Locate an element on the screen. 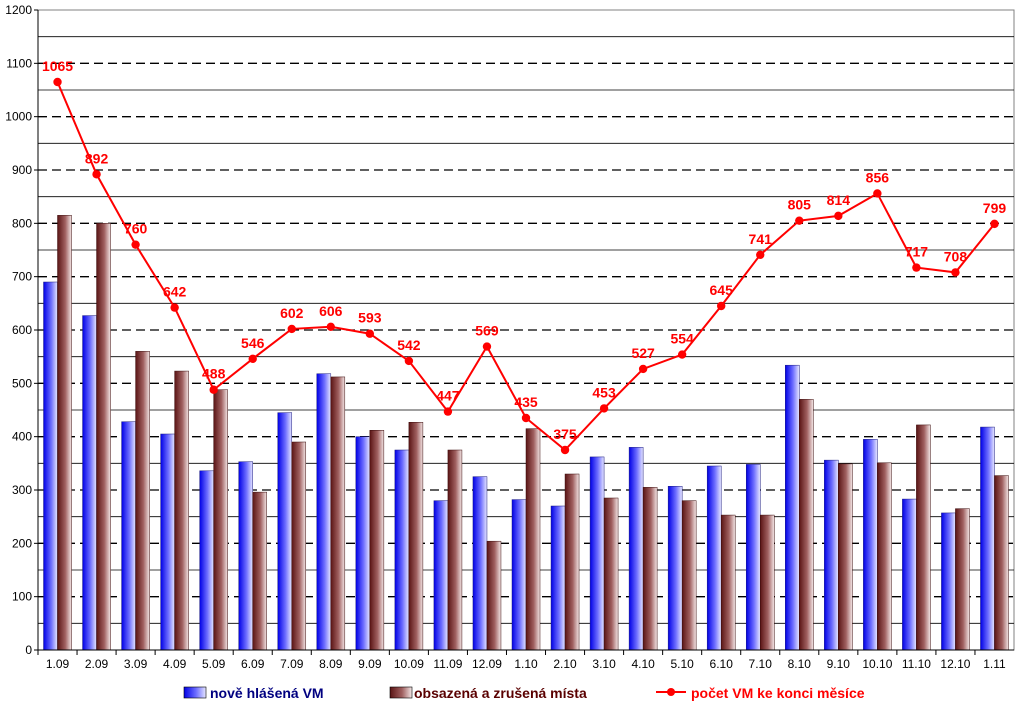 This screenshot has height=715, width=1024. y-tick-label: 100 is located at coordinates (22, 597).